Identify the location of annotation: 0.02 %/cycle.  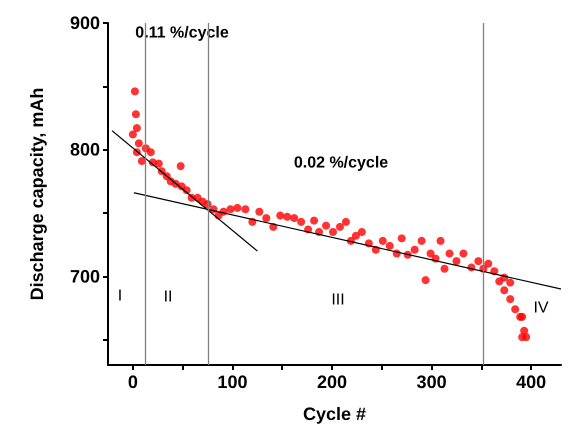
(341, 163).